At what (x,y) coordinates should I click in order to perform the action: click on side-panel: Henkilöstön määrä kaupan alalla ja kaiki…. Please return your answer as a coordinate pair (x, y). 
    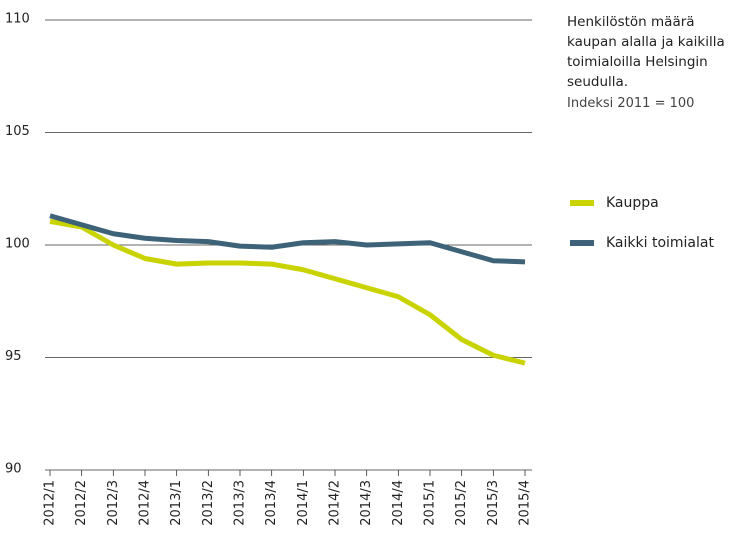
    Looking at the image, I should click on (657, 61).